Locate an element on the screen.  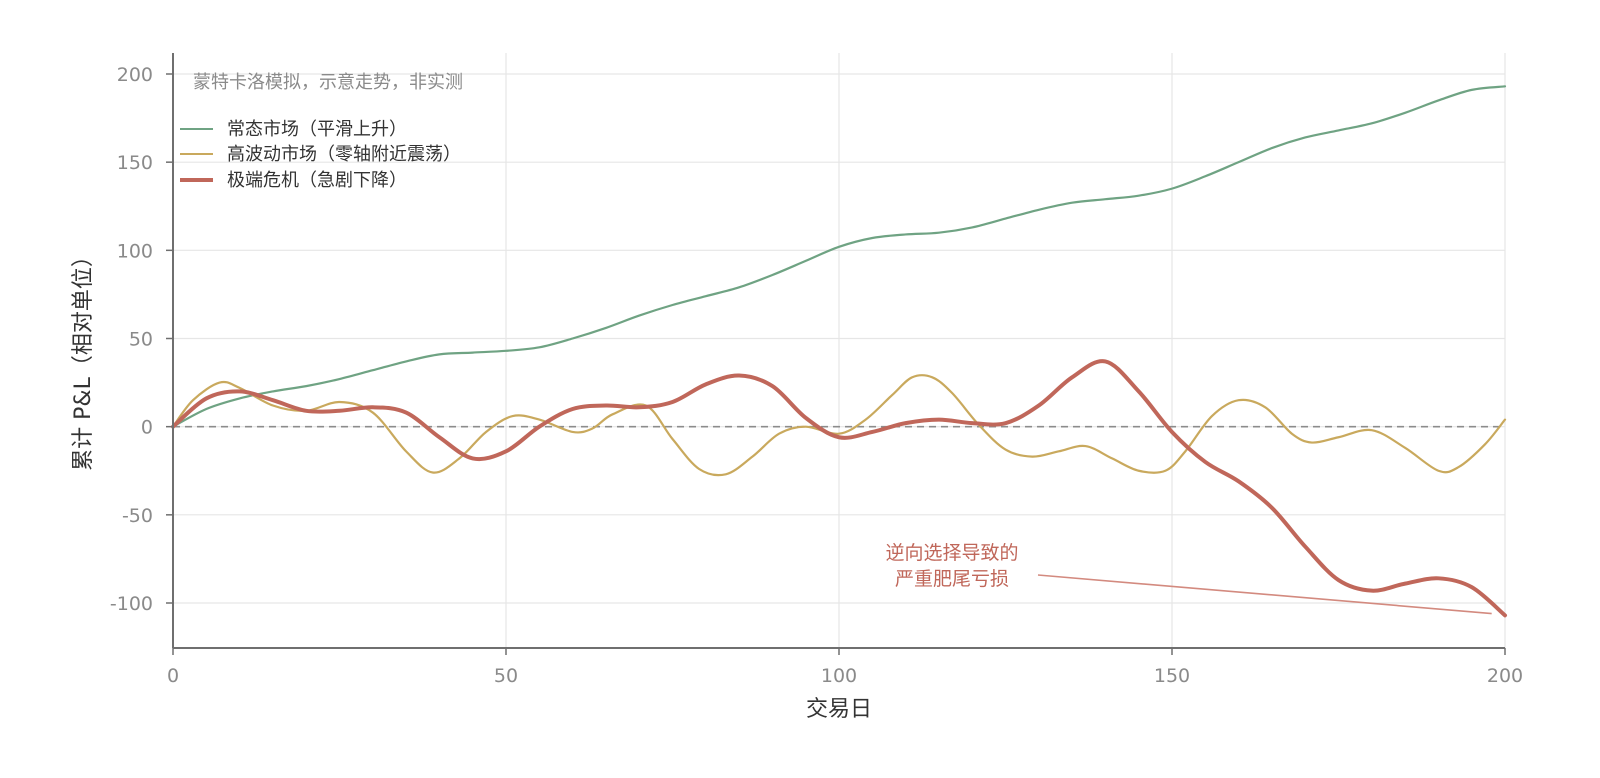
legend-item-normal: 常态市场（平滑上升） is located at coordinates (293, 129).